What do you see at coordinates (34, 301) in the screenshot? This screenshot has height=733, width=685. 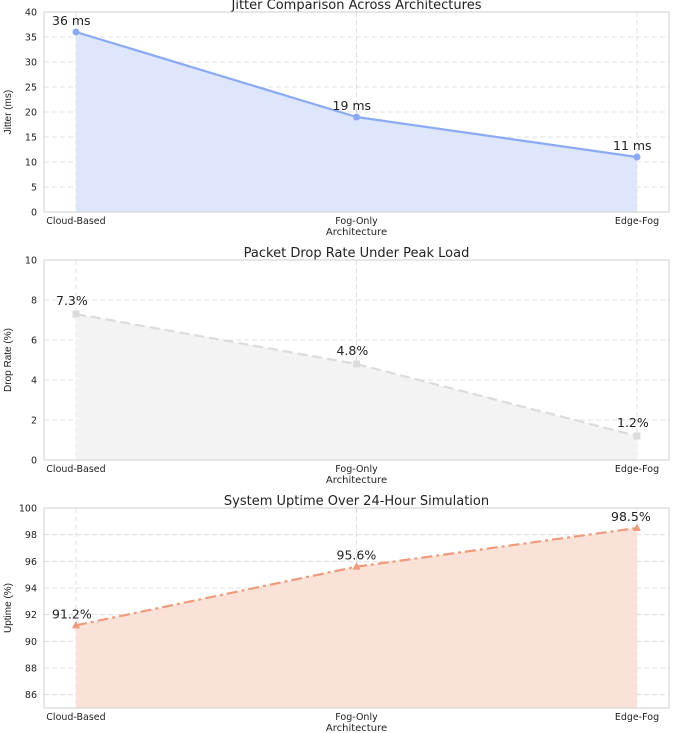 I see `y-tick-label: 8` at bounding box center [34, 301].